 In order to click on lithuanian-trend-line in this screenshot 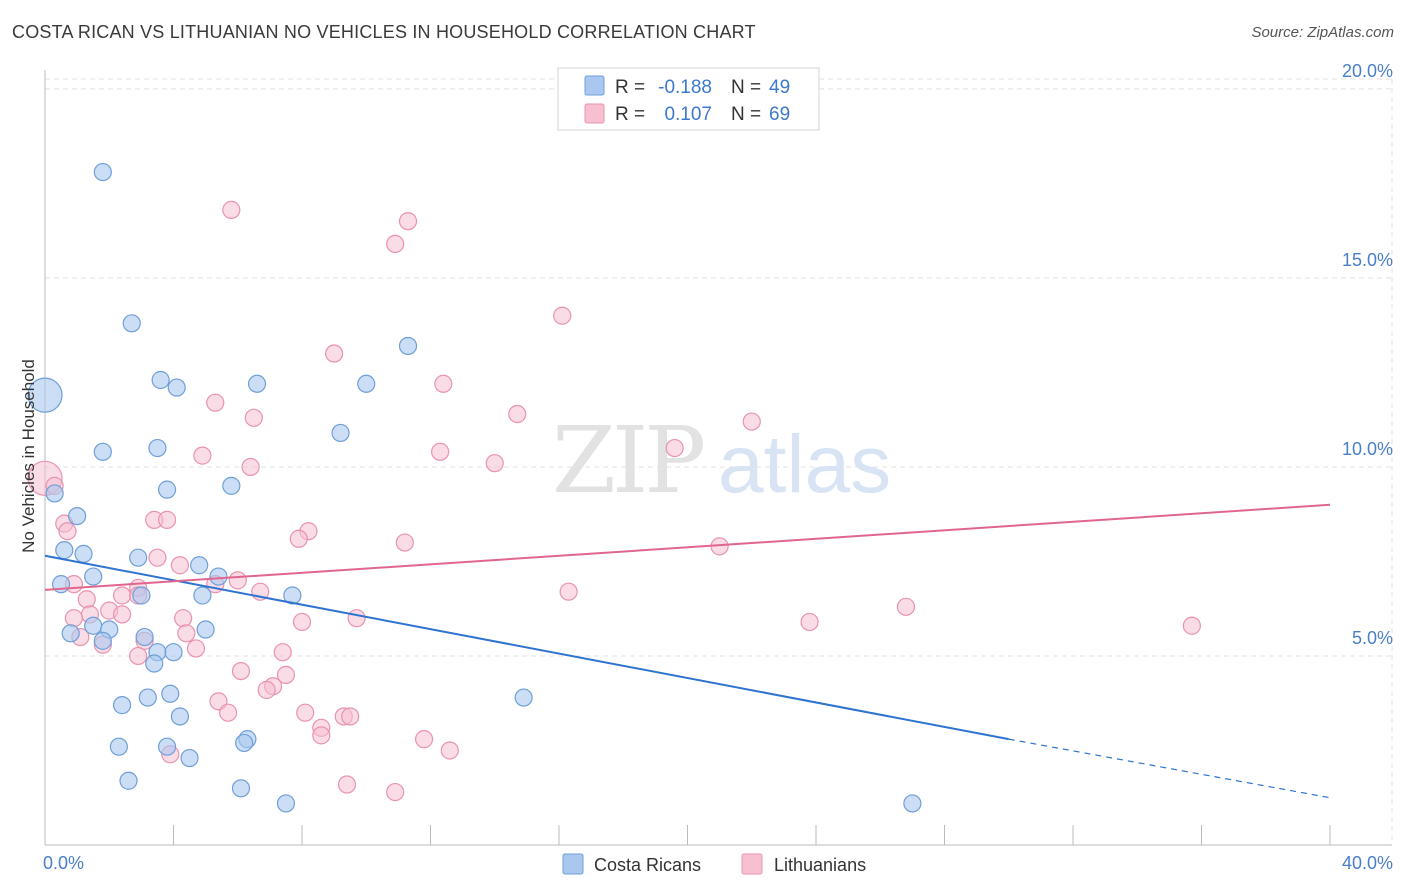, I will do `click(687, 547)`.